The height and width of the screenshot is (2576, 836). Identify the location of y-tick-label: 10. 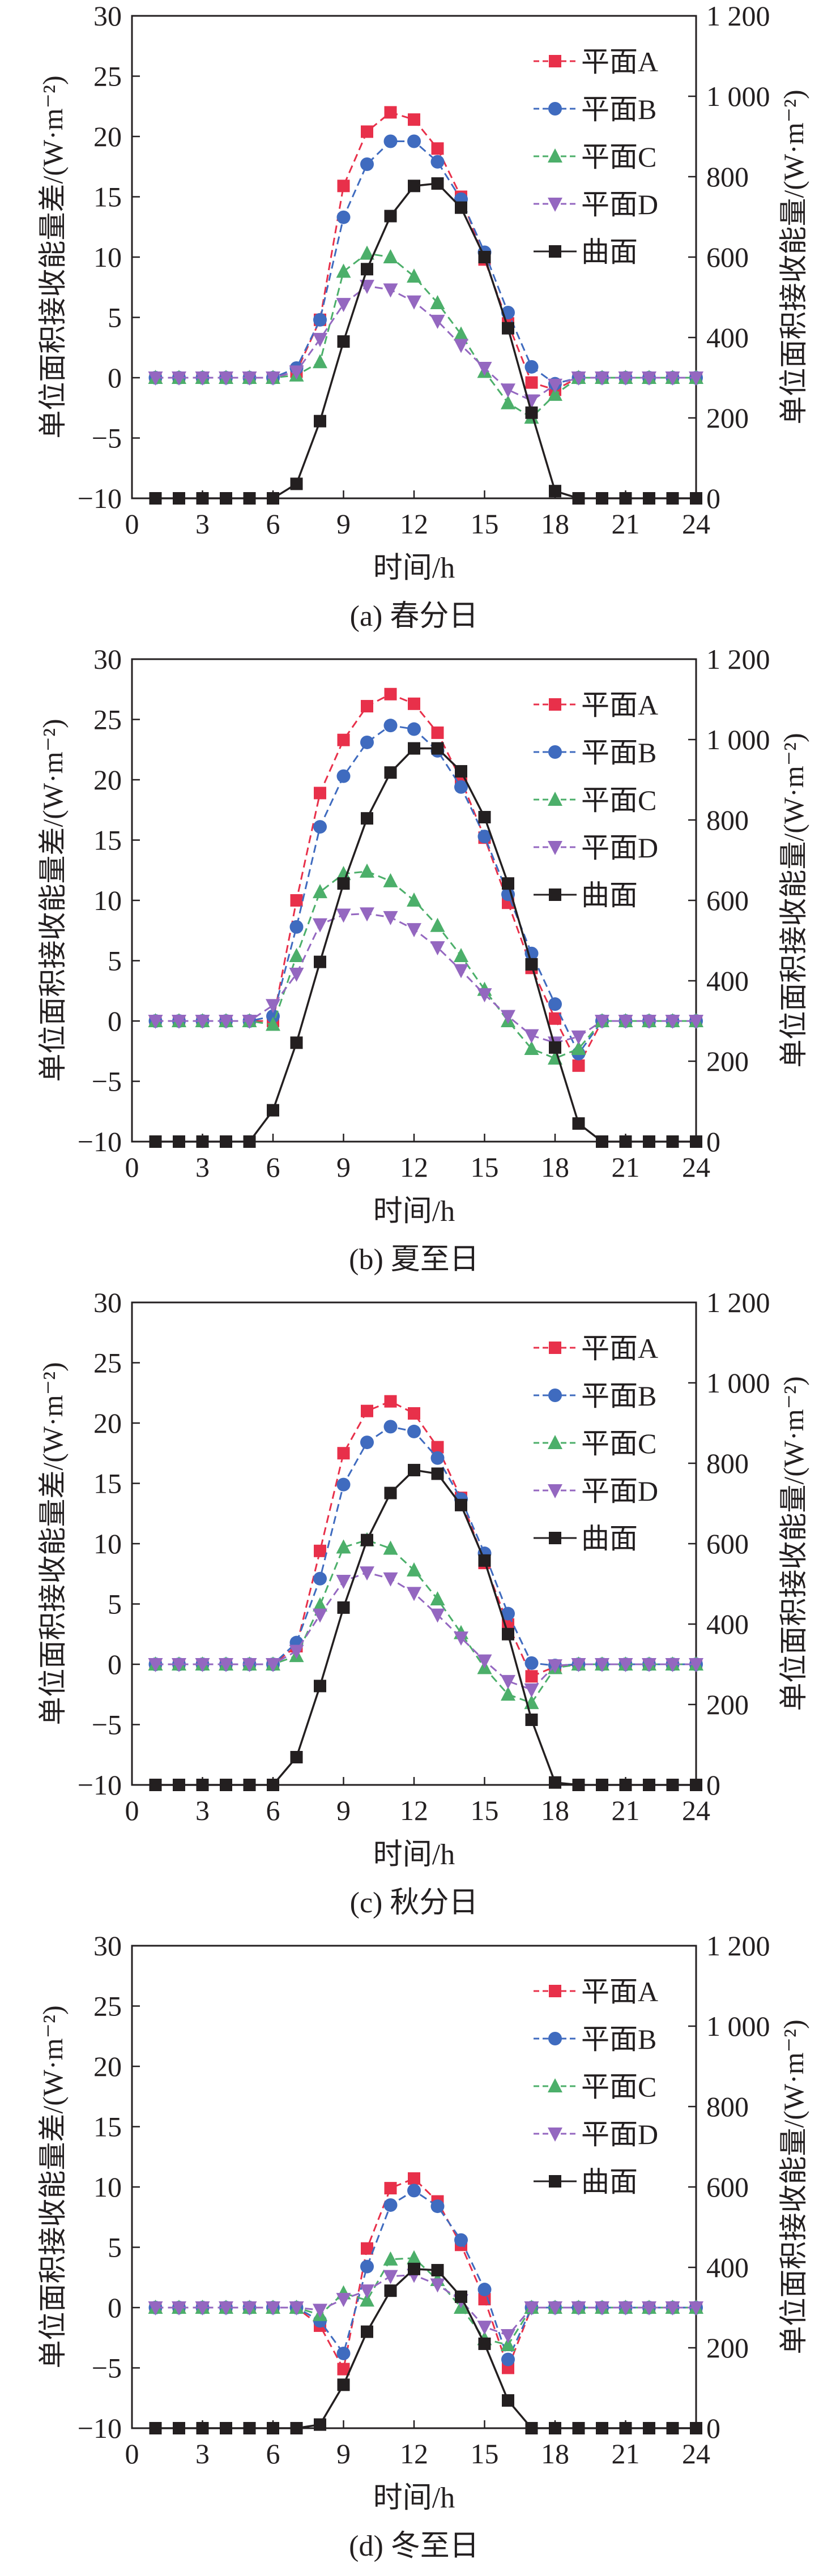
(107, 257).